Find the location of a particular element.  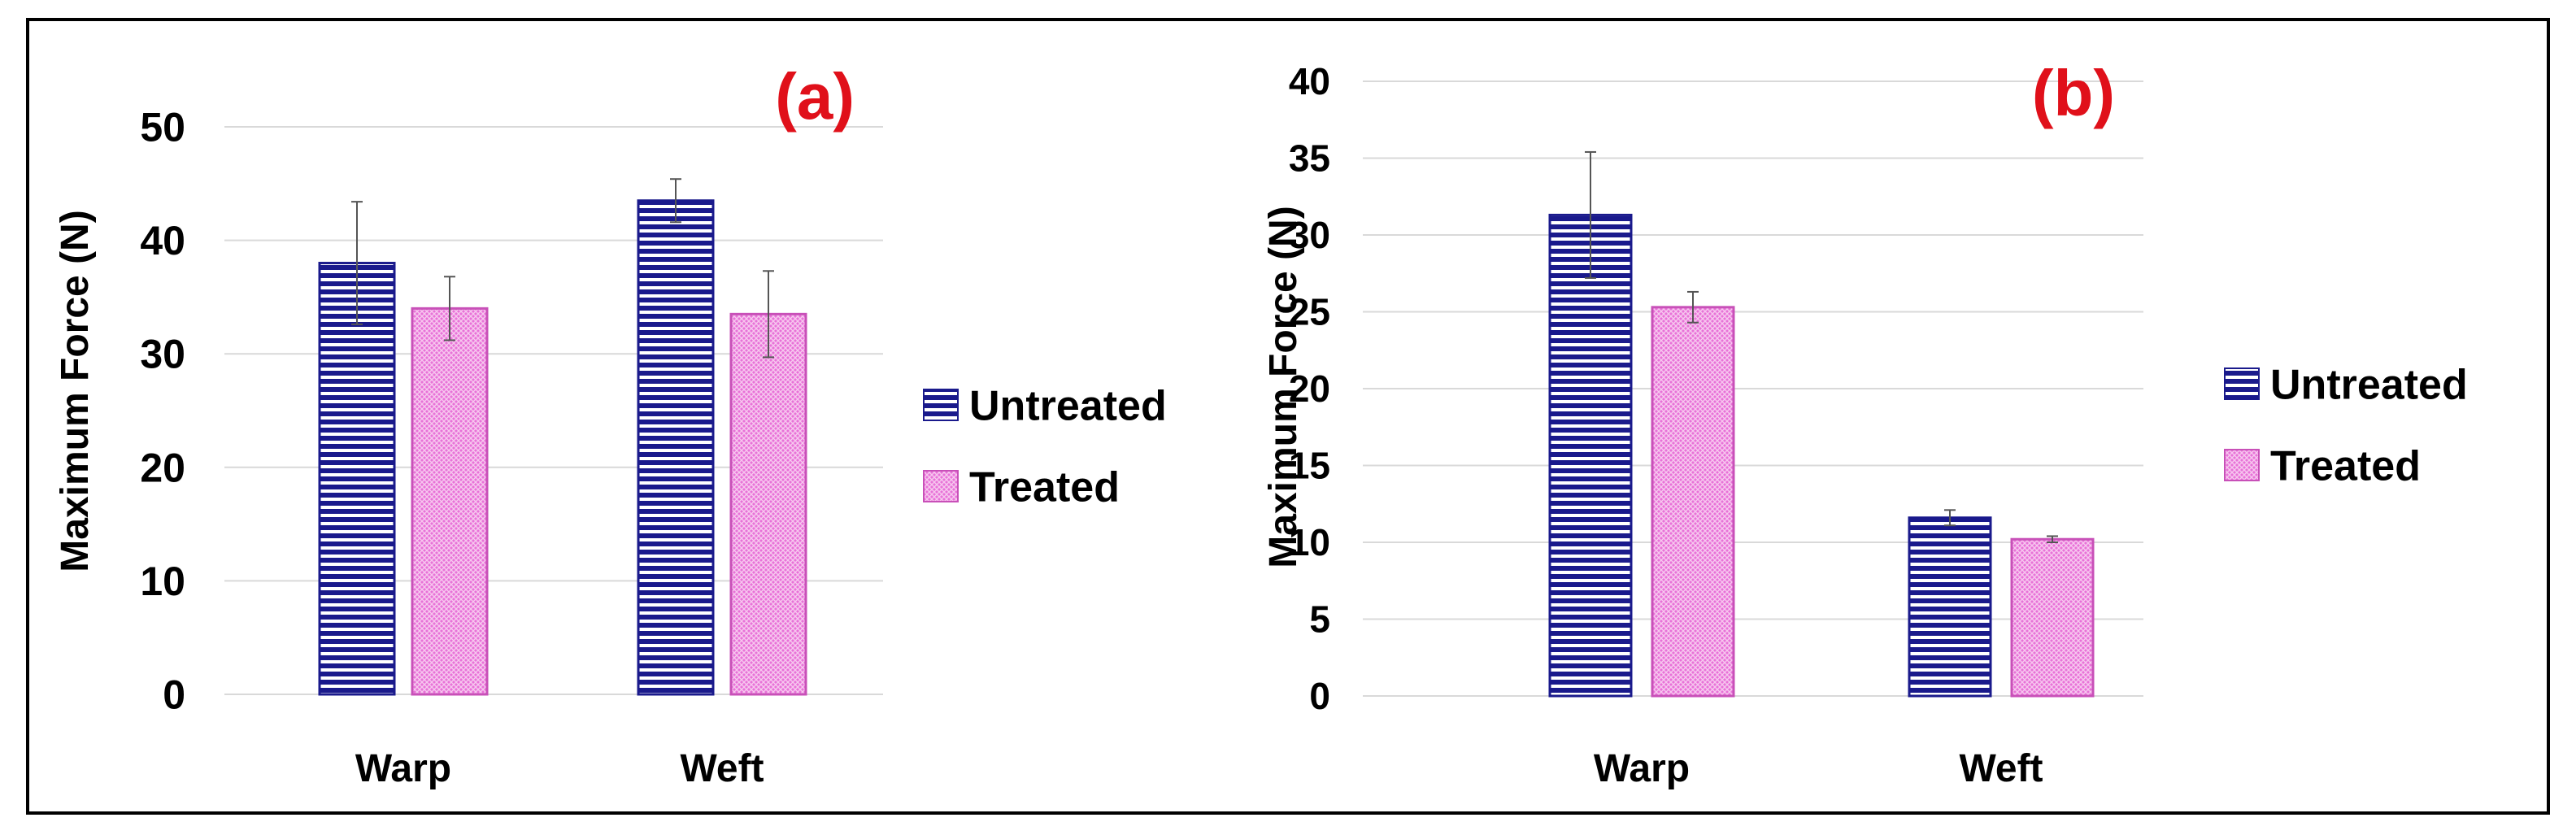

y-tick-label-b-10: 10 is located at coordinates (1309, 542).